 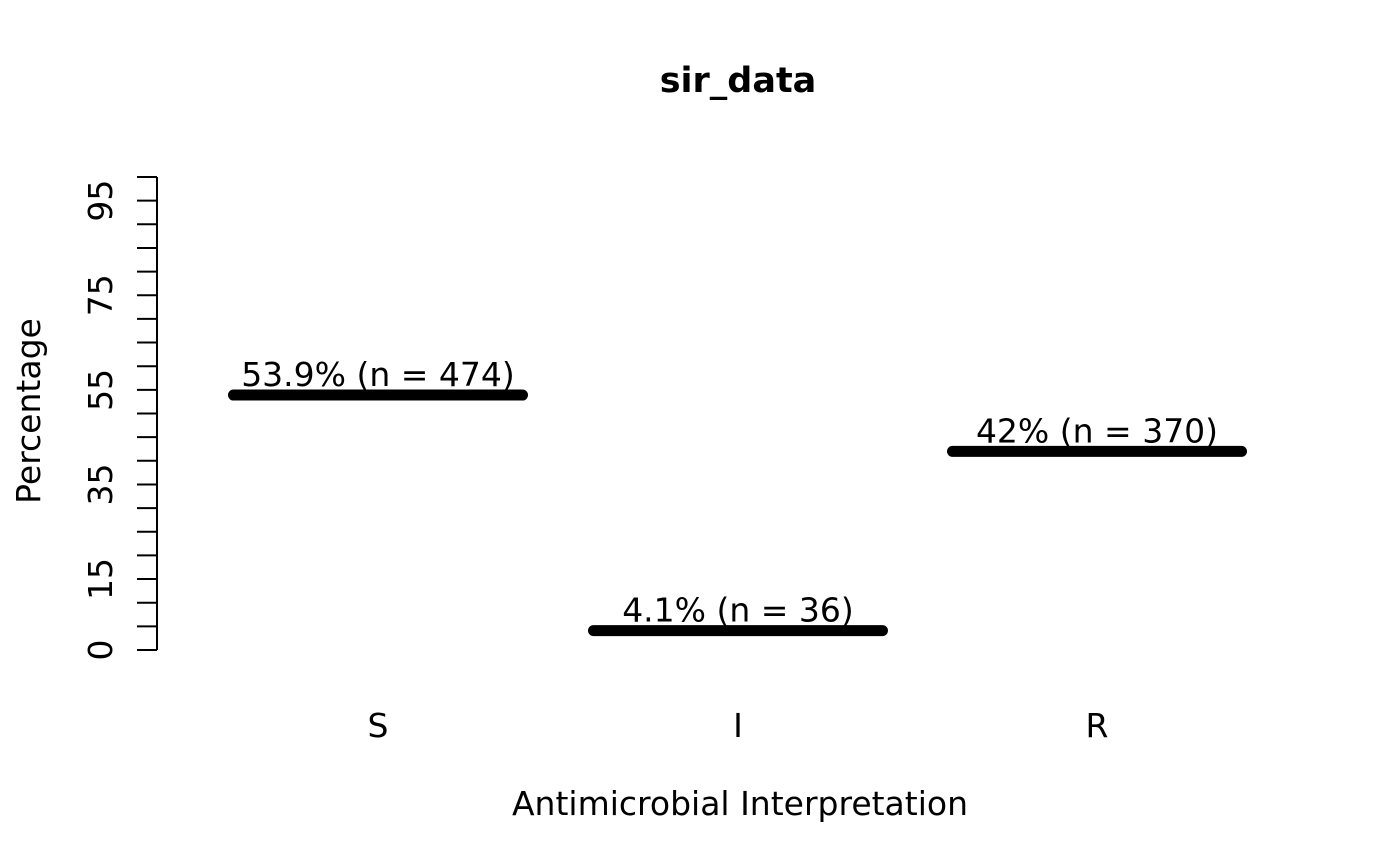 I want to click on y-tick-label-15: 15, so click(x=100, y=579).